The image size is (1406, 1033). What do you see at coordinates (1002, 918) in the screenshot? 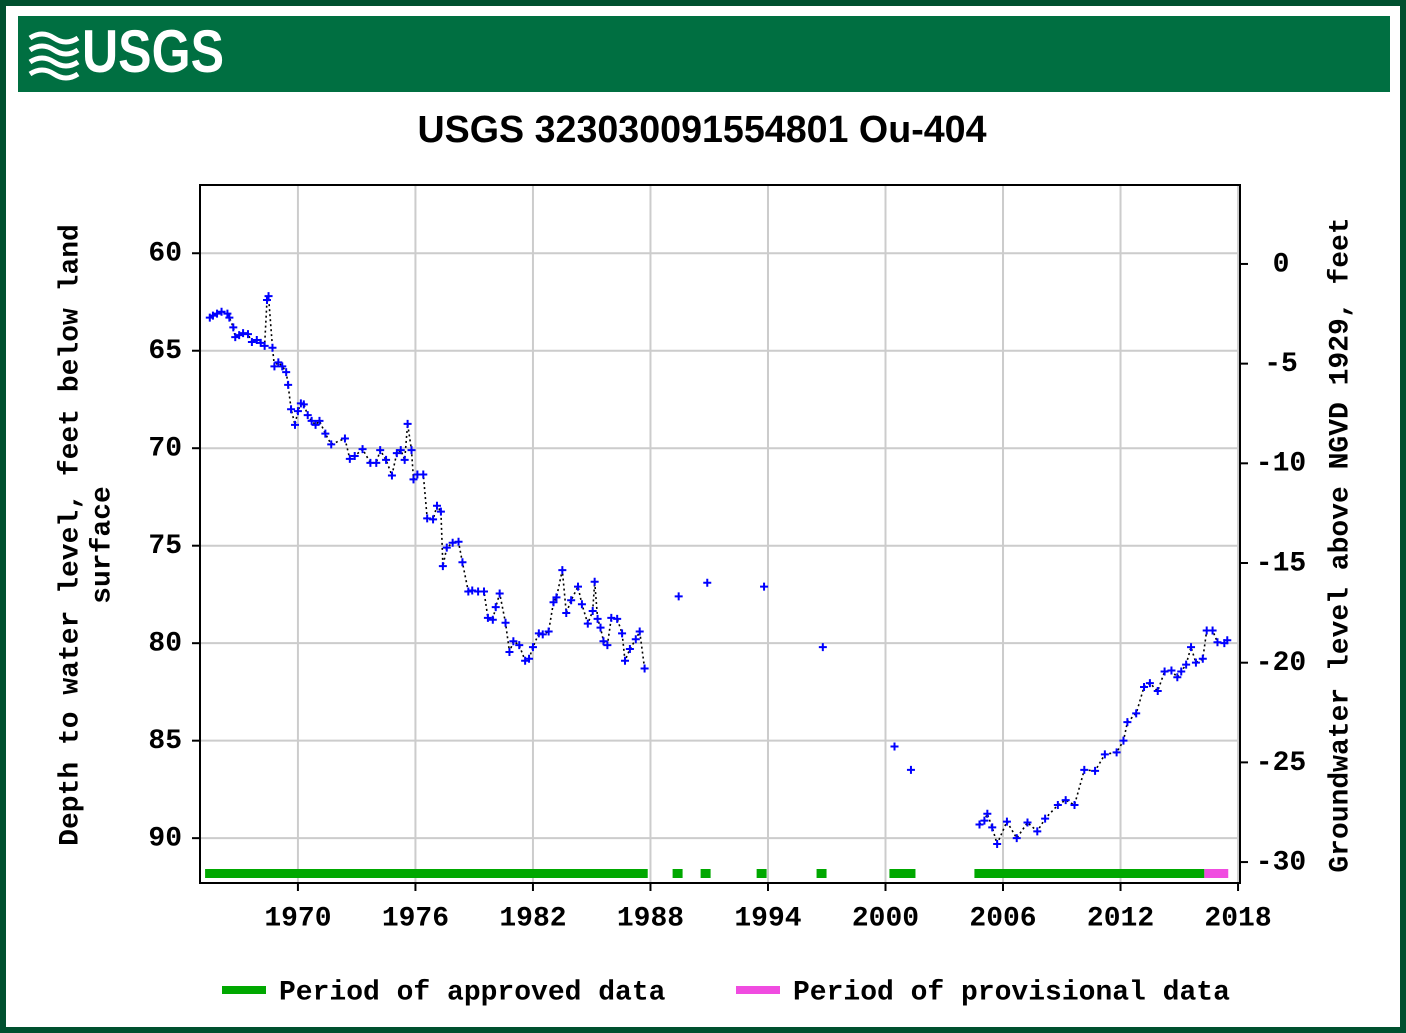
I see `x-tick-label: 2006` at bounding box center [1002, 918].